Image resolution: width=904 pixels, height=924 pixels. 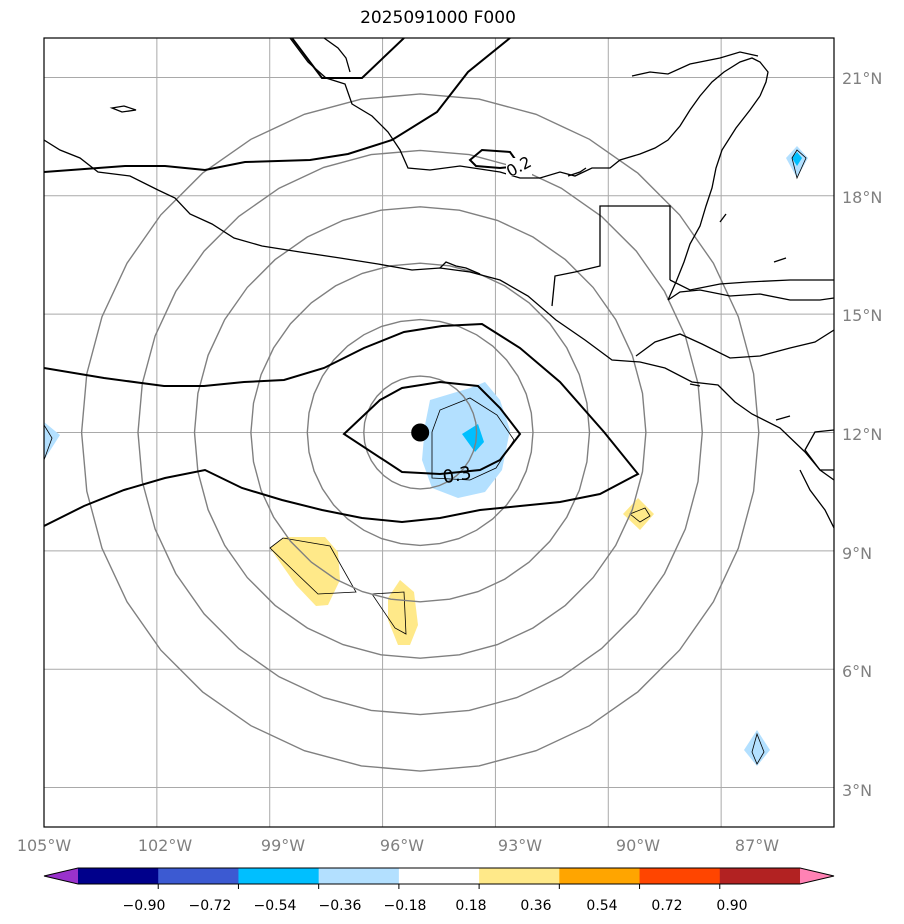 I want to click on contour-north-inner, so click(x=348, y=58).